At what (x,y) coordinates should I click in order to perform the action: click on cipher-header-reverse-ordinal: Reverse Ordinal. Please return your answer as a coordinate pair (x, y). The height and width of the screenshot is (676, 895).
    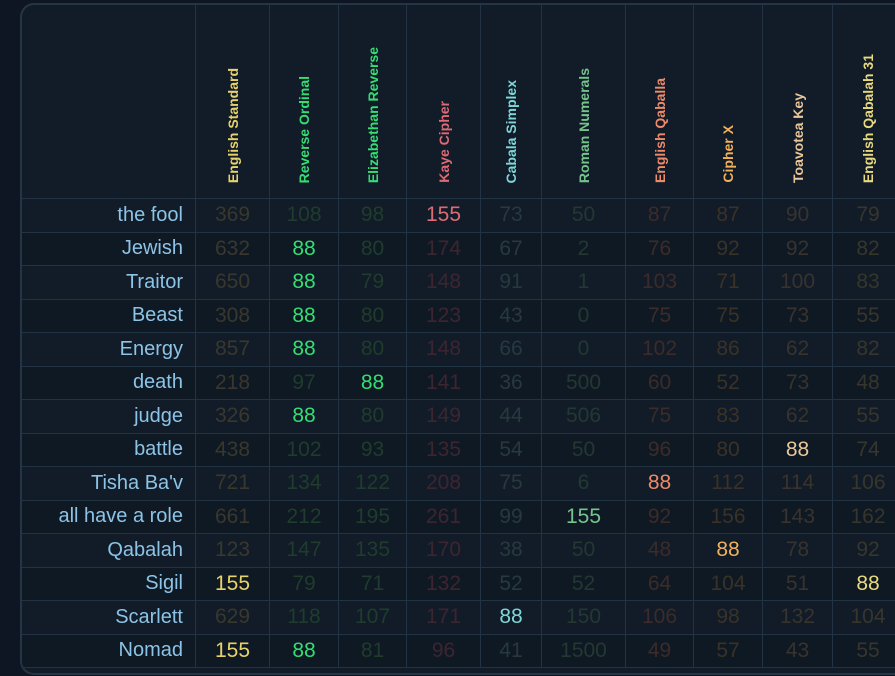
    Looking at the image, I should click on (304, 102).